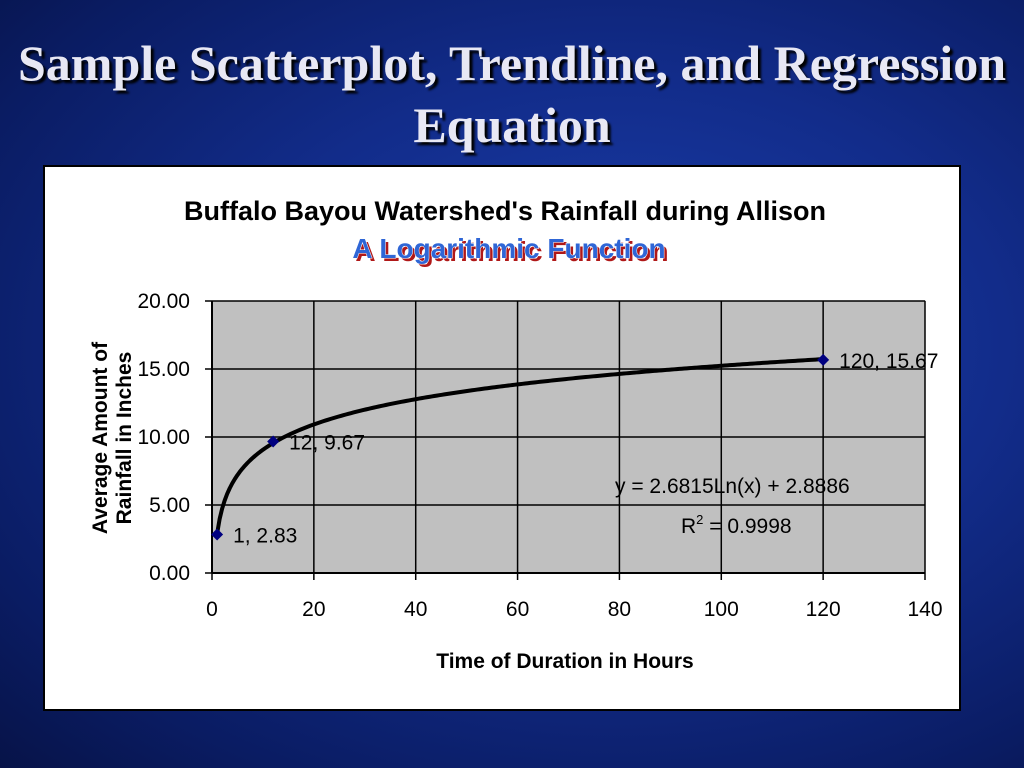 This screenshot has height=768, width=1024. What do you see at coordinates (721, 609) in the screenshot?
I see `x-tick-label: 100` at bounding box center [721, 609].